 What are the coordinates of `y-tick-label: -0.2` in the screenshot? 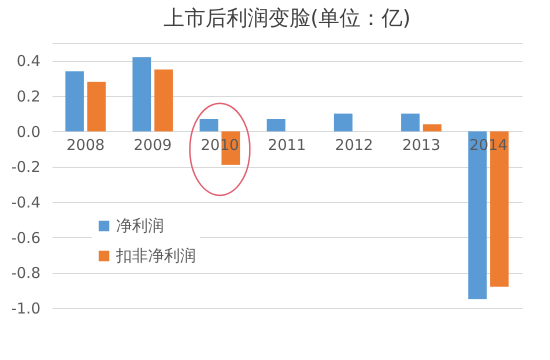 It's located at (25, 167).